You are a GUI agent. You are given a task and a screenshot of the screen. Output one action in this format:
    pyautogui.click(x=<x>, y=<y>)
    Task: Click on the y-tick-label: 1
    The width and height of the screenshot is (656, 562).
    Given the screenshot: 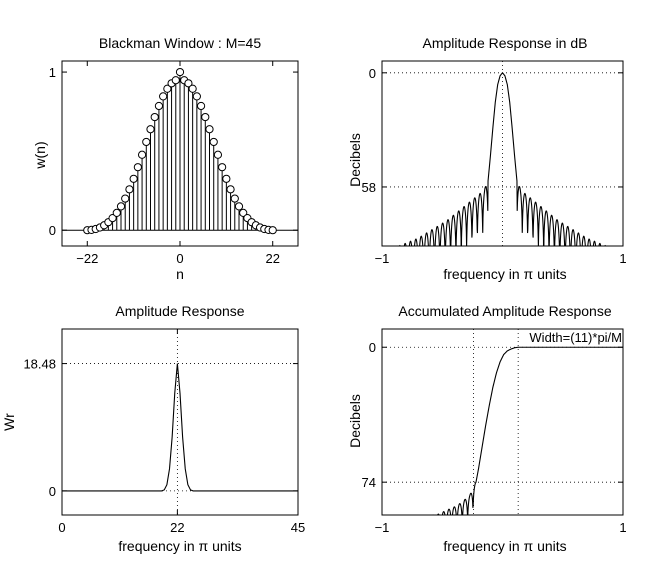 What is the action you would take?
    pyautogui.click(x=52, y=72)
    